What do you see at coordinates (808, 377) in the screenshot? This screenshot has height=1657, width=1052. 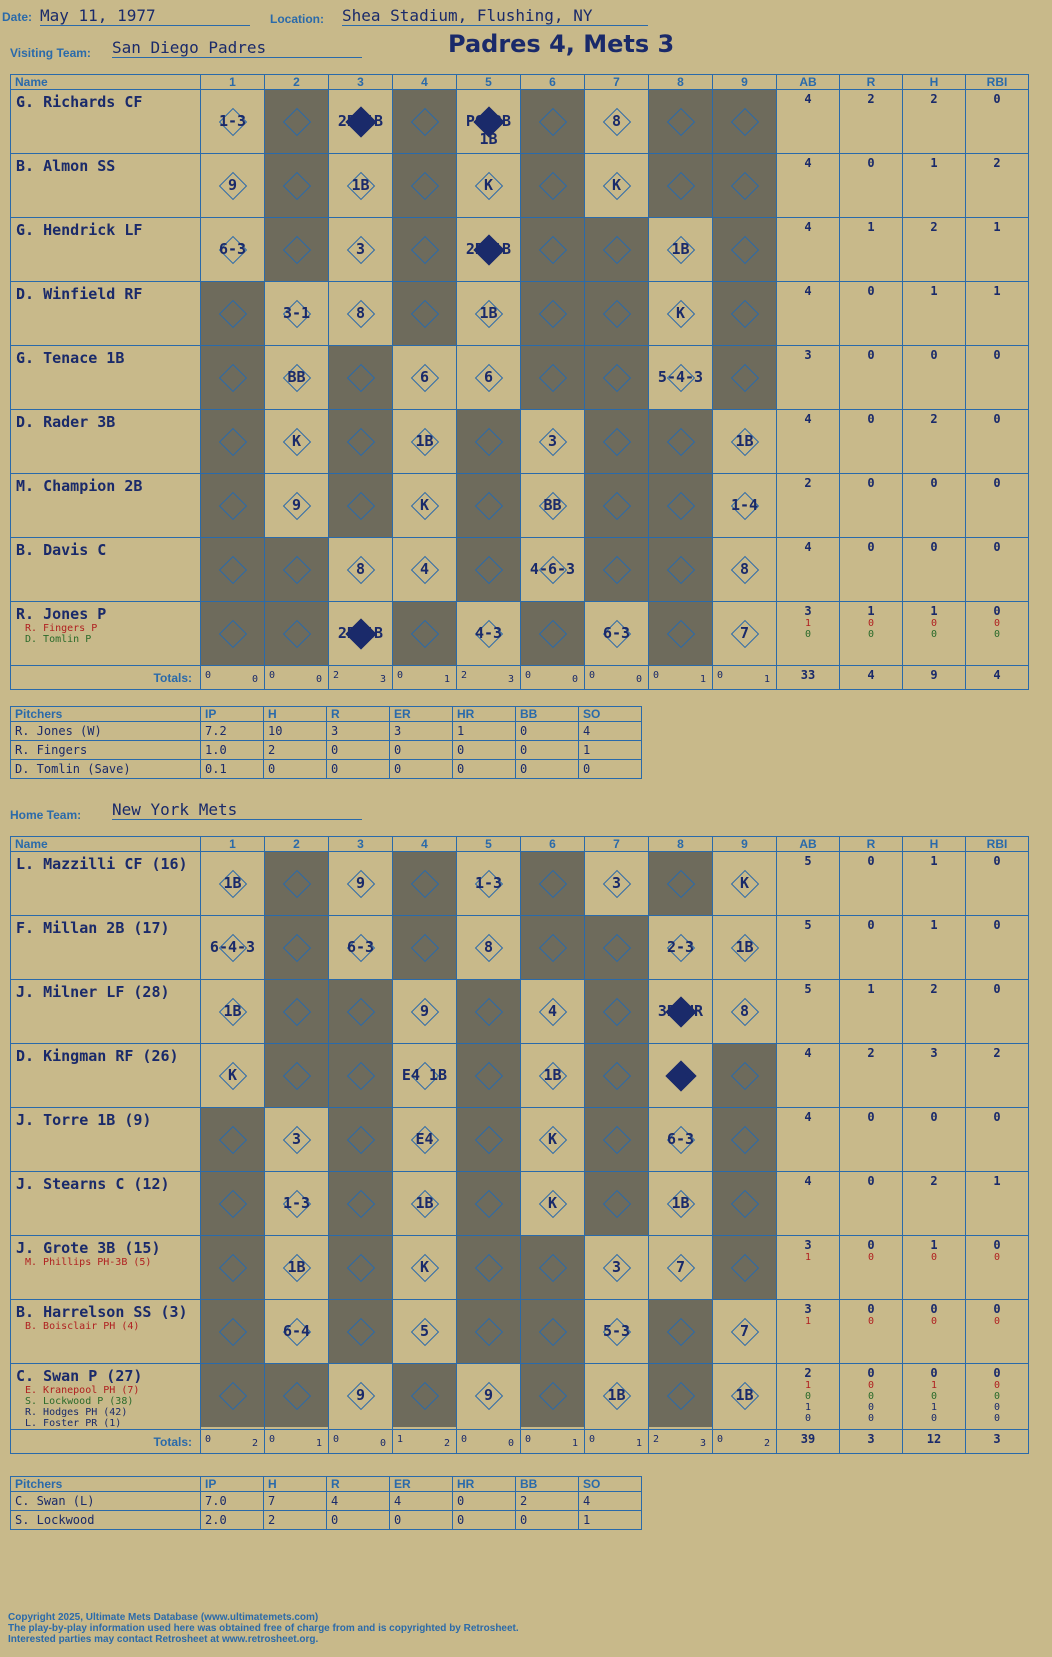 I see `stat-ab: 3` at bounding box center [808, 377].